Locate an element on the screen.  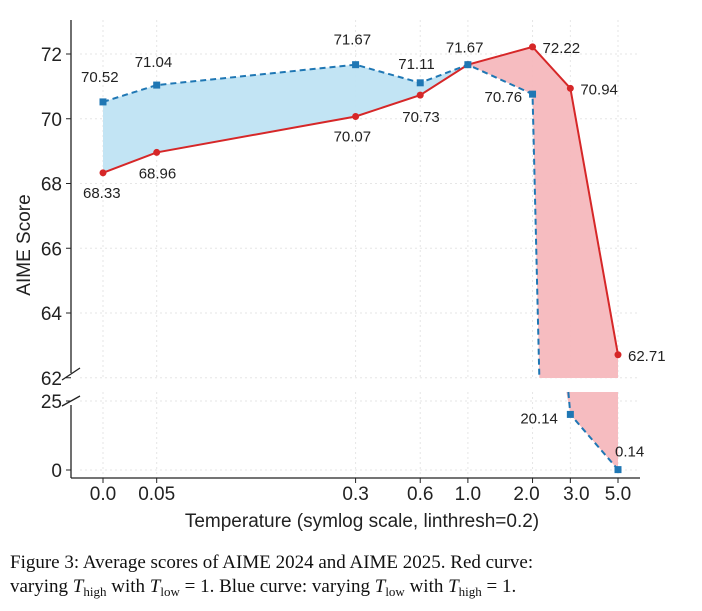
y-tick-label: 0 is located at coordinates (56, 471).